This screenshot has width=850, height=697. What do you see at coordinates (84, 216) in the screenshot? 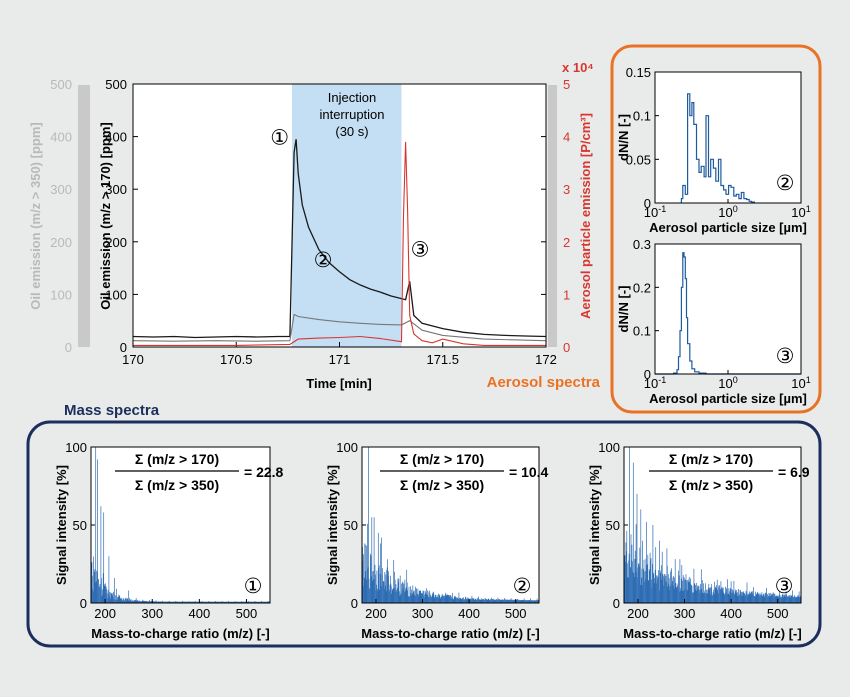
I see `outer-axis-band` at bounding box center [84, 216].